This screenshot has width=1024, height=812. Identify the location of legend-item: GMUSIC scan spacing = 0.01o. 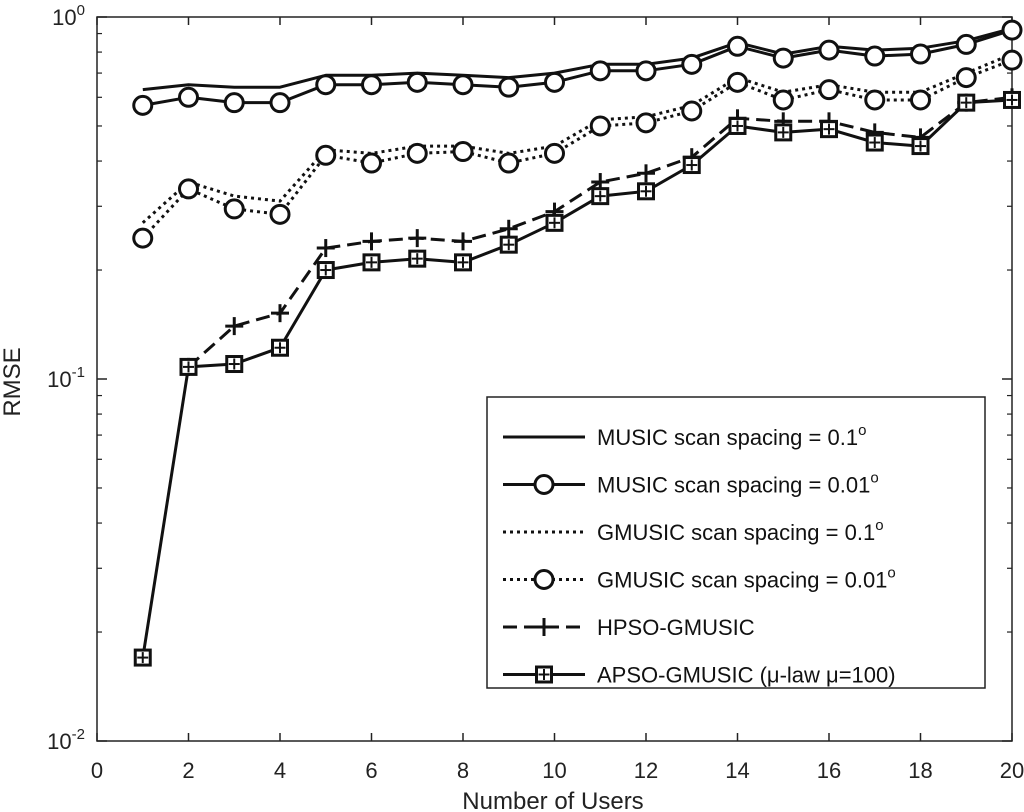
(699, 579).